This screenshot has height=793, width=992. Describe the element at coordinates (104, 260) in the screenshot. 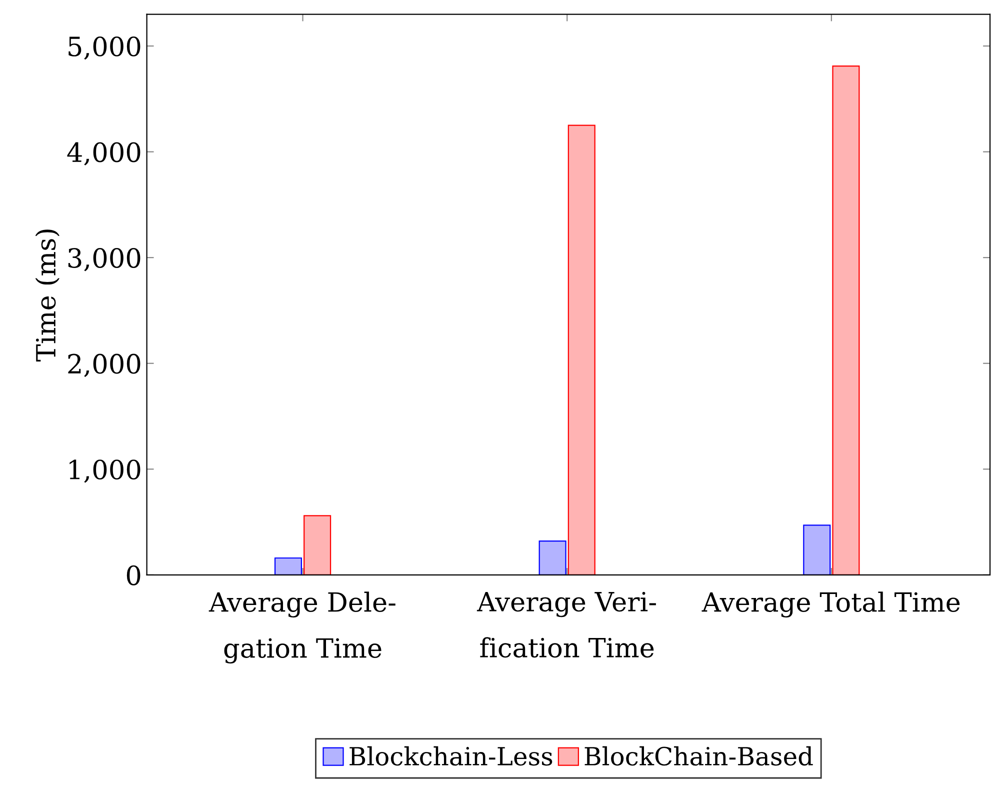

I see `y-tick-label: 3,000` at that location.